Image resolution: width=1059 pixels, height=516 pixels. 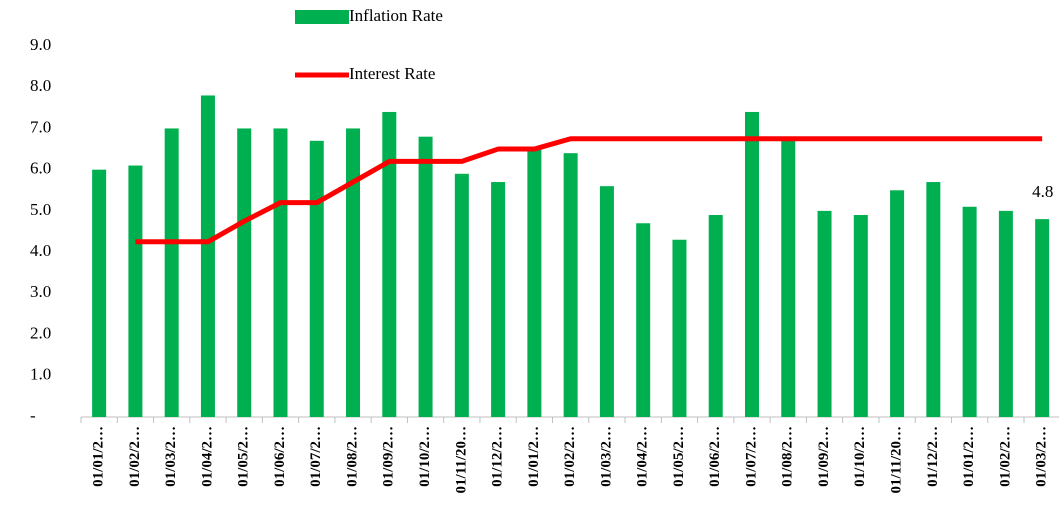 I want to click on legend-swatch, so click(x=322, y=17).